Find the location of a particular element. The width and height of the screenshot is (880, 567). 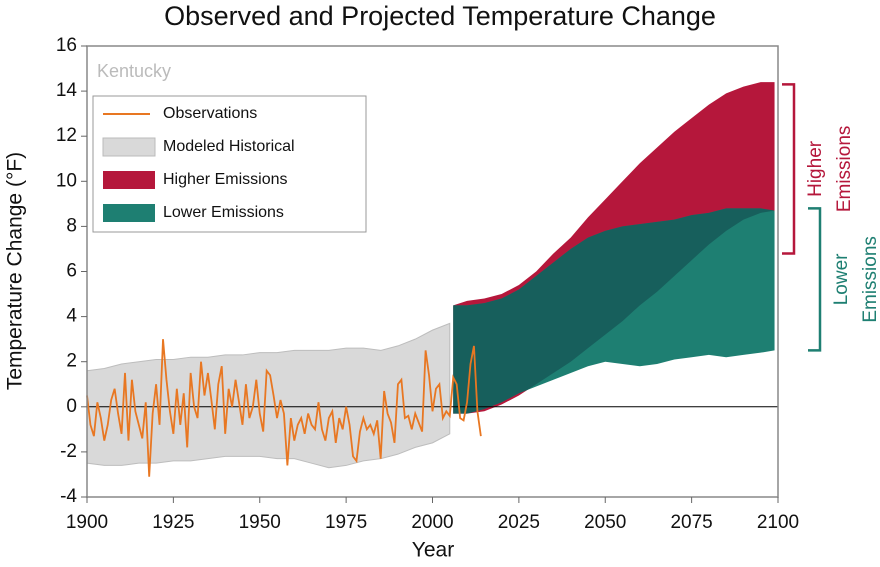

legend-label: Lower Emissions is located at coordinates (223, 212).